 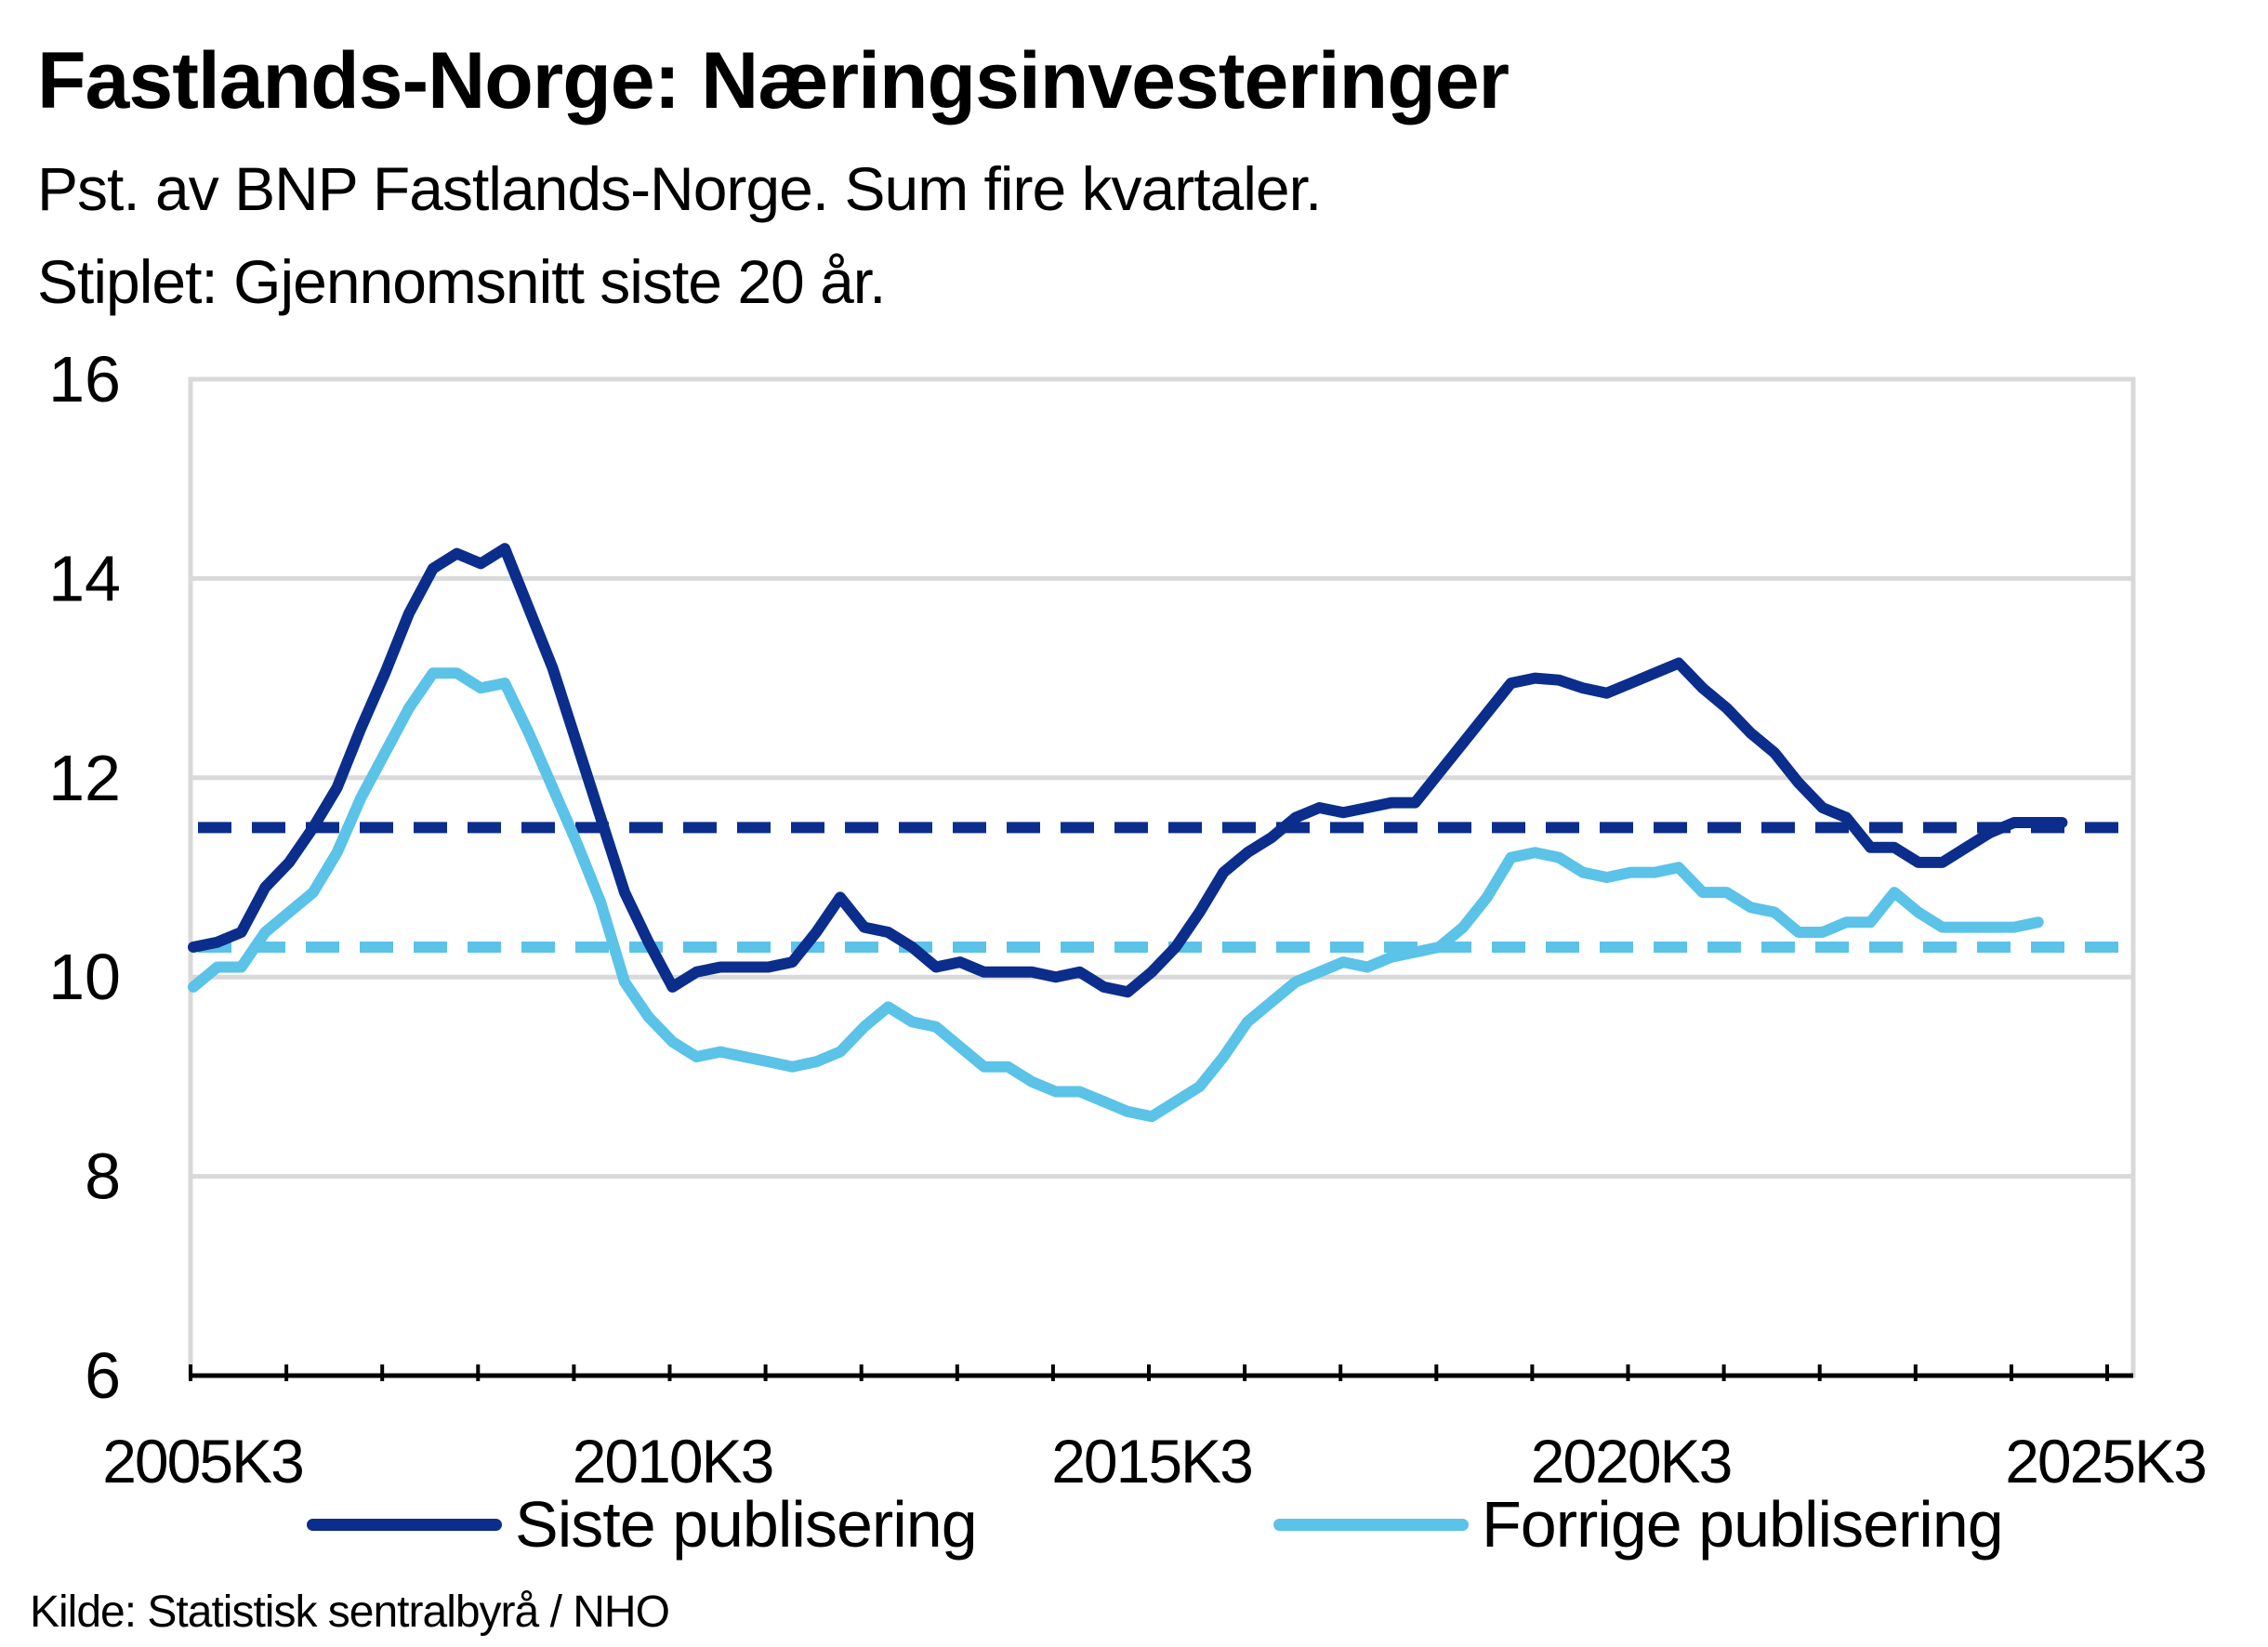 I want to click on legend-swatch-siste, so click(x=404, y=1525).